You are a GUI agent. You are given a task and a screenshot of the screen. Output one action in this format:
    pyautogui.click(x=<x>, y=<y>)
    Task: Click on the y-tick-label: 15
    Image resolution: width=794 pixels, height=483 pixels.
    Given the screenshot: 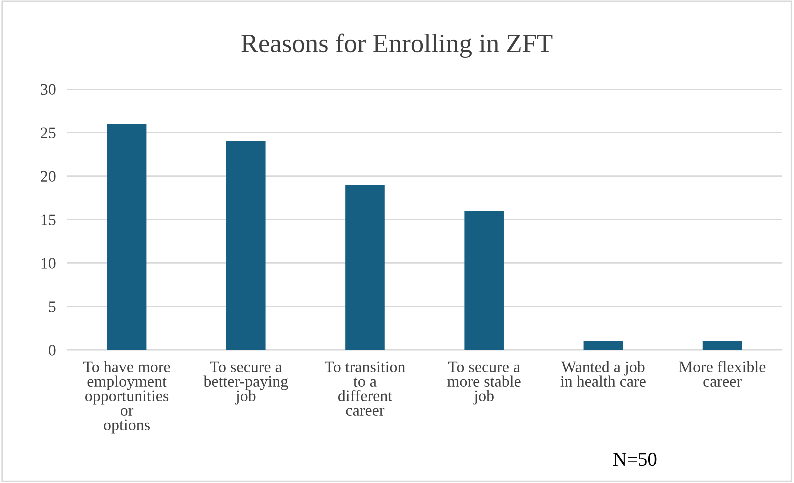 What is the action you would take?
    pyautogui.click(x=49, y=220)
    